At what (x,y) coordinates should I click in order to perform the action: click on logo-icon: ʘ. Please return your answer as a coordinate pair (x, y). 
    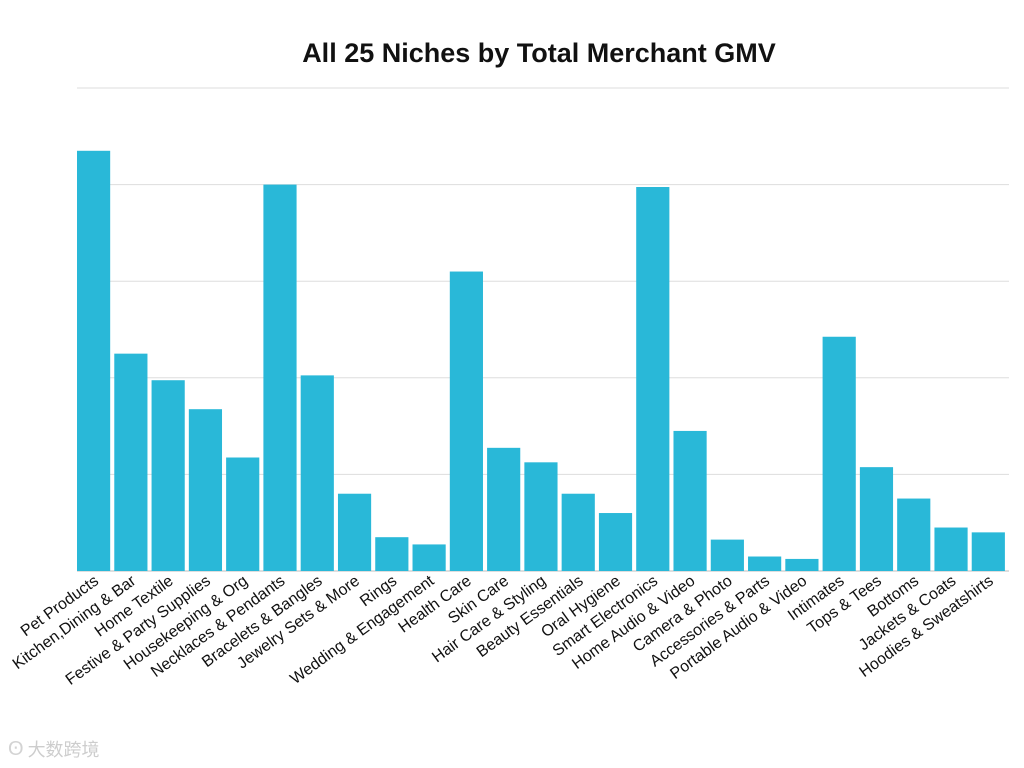
    Looking at the image, I should click on (16, 748).